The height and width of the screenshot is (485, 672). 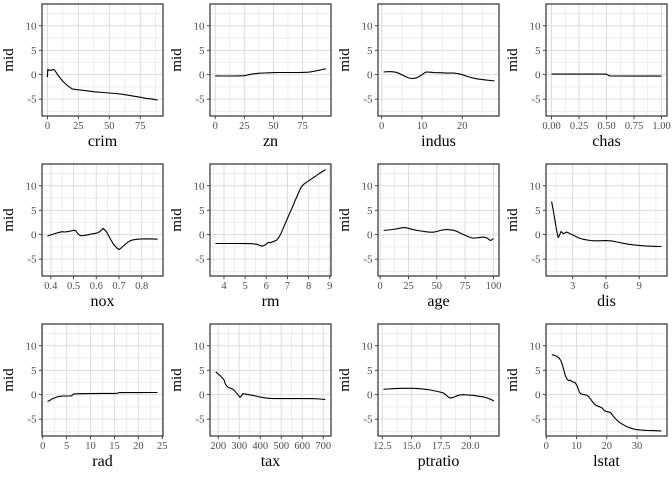 What do you see at coordinates (606, 224) in the screenshot?
I see `line-series-dis` at bounding box center [606, 224].